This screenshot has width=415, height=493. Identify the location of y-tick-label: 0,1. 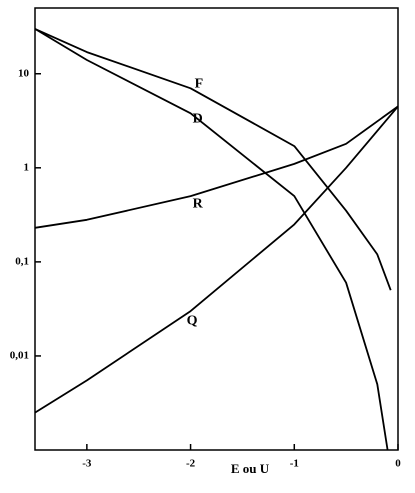
(22, 261).